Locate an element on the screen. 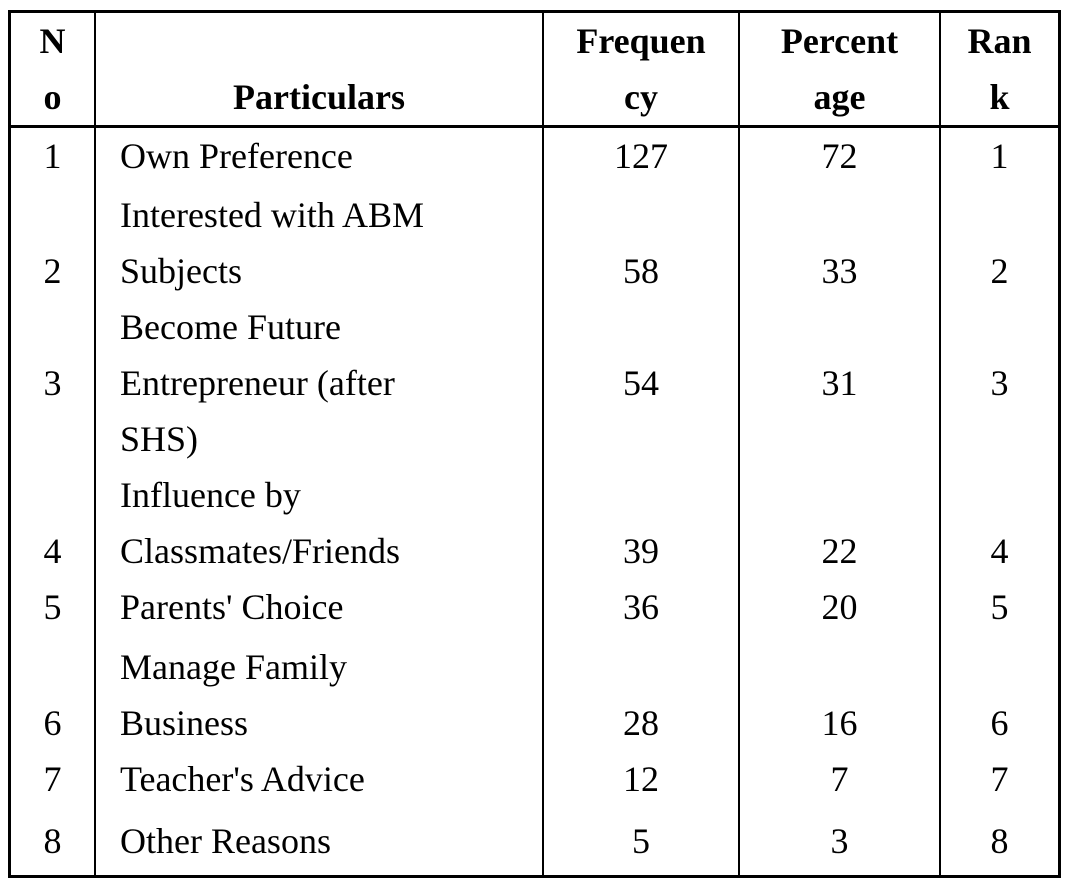 This screenshot has height=889, width=1071. cell-rank: 3 is located at coordinates (998, 382).